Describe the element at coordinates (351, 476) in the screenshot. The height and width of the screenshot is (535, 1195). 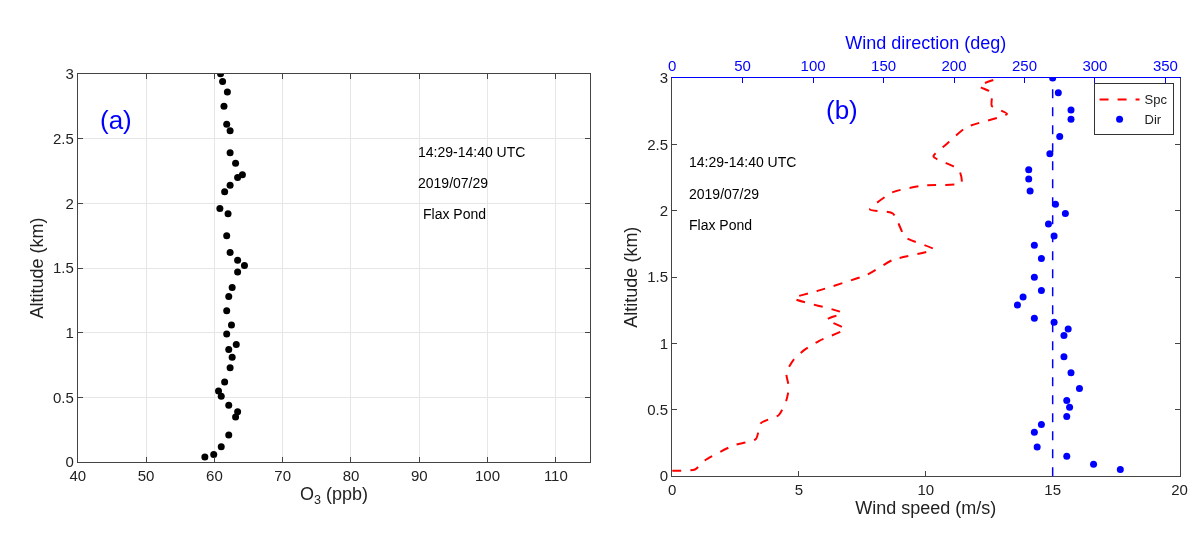
I see `x-tick-label: 80` at that location.